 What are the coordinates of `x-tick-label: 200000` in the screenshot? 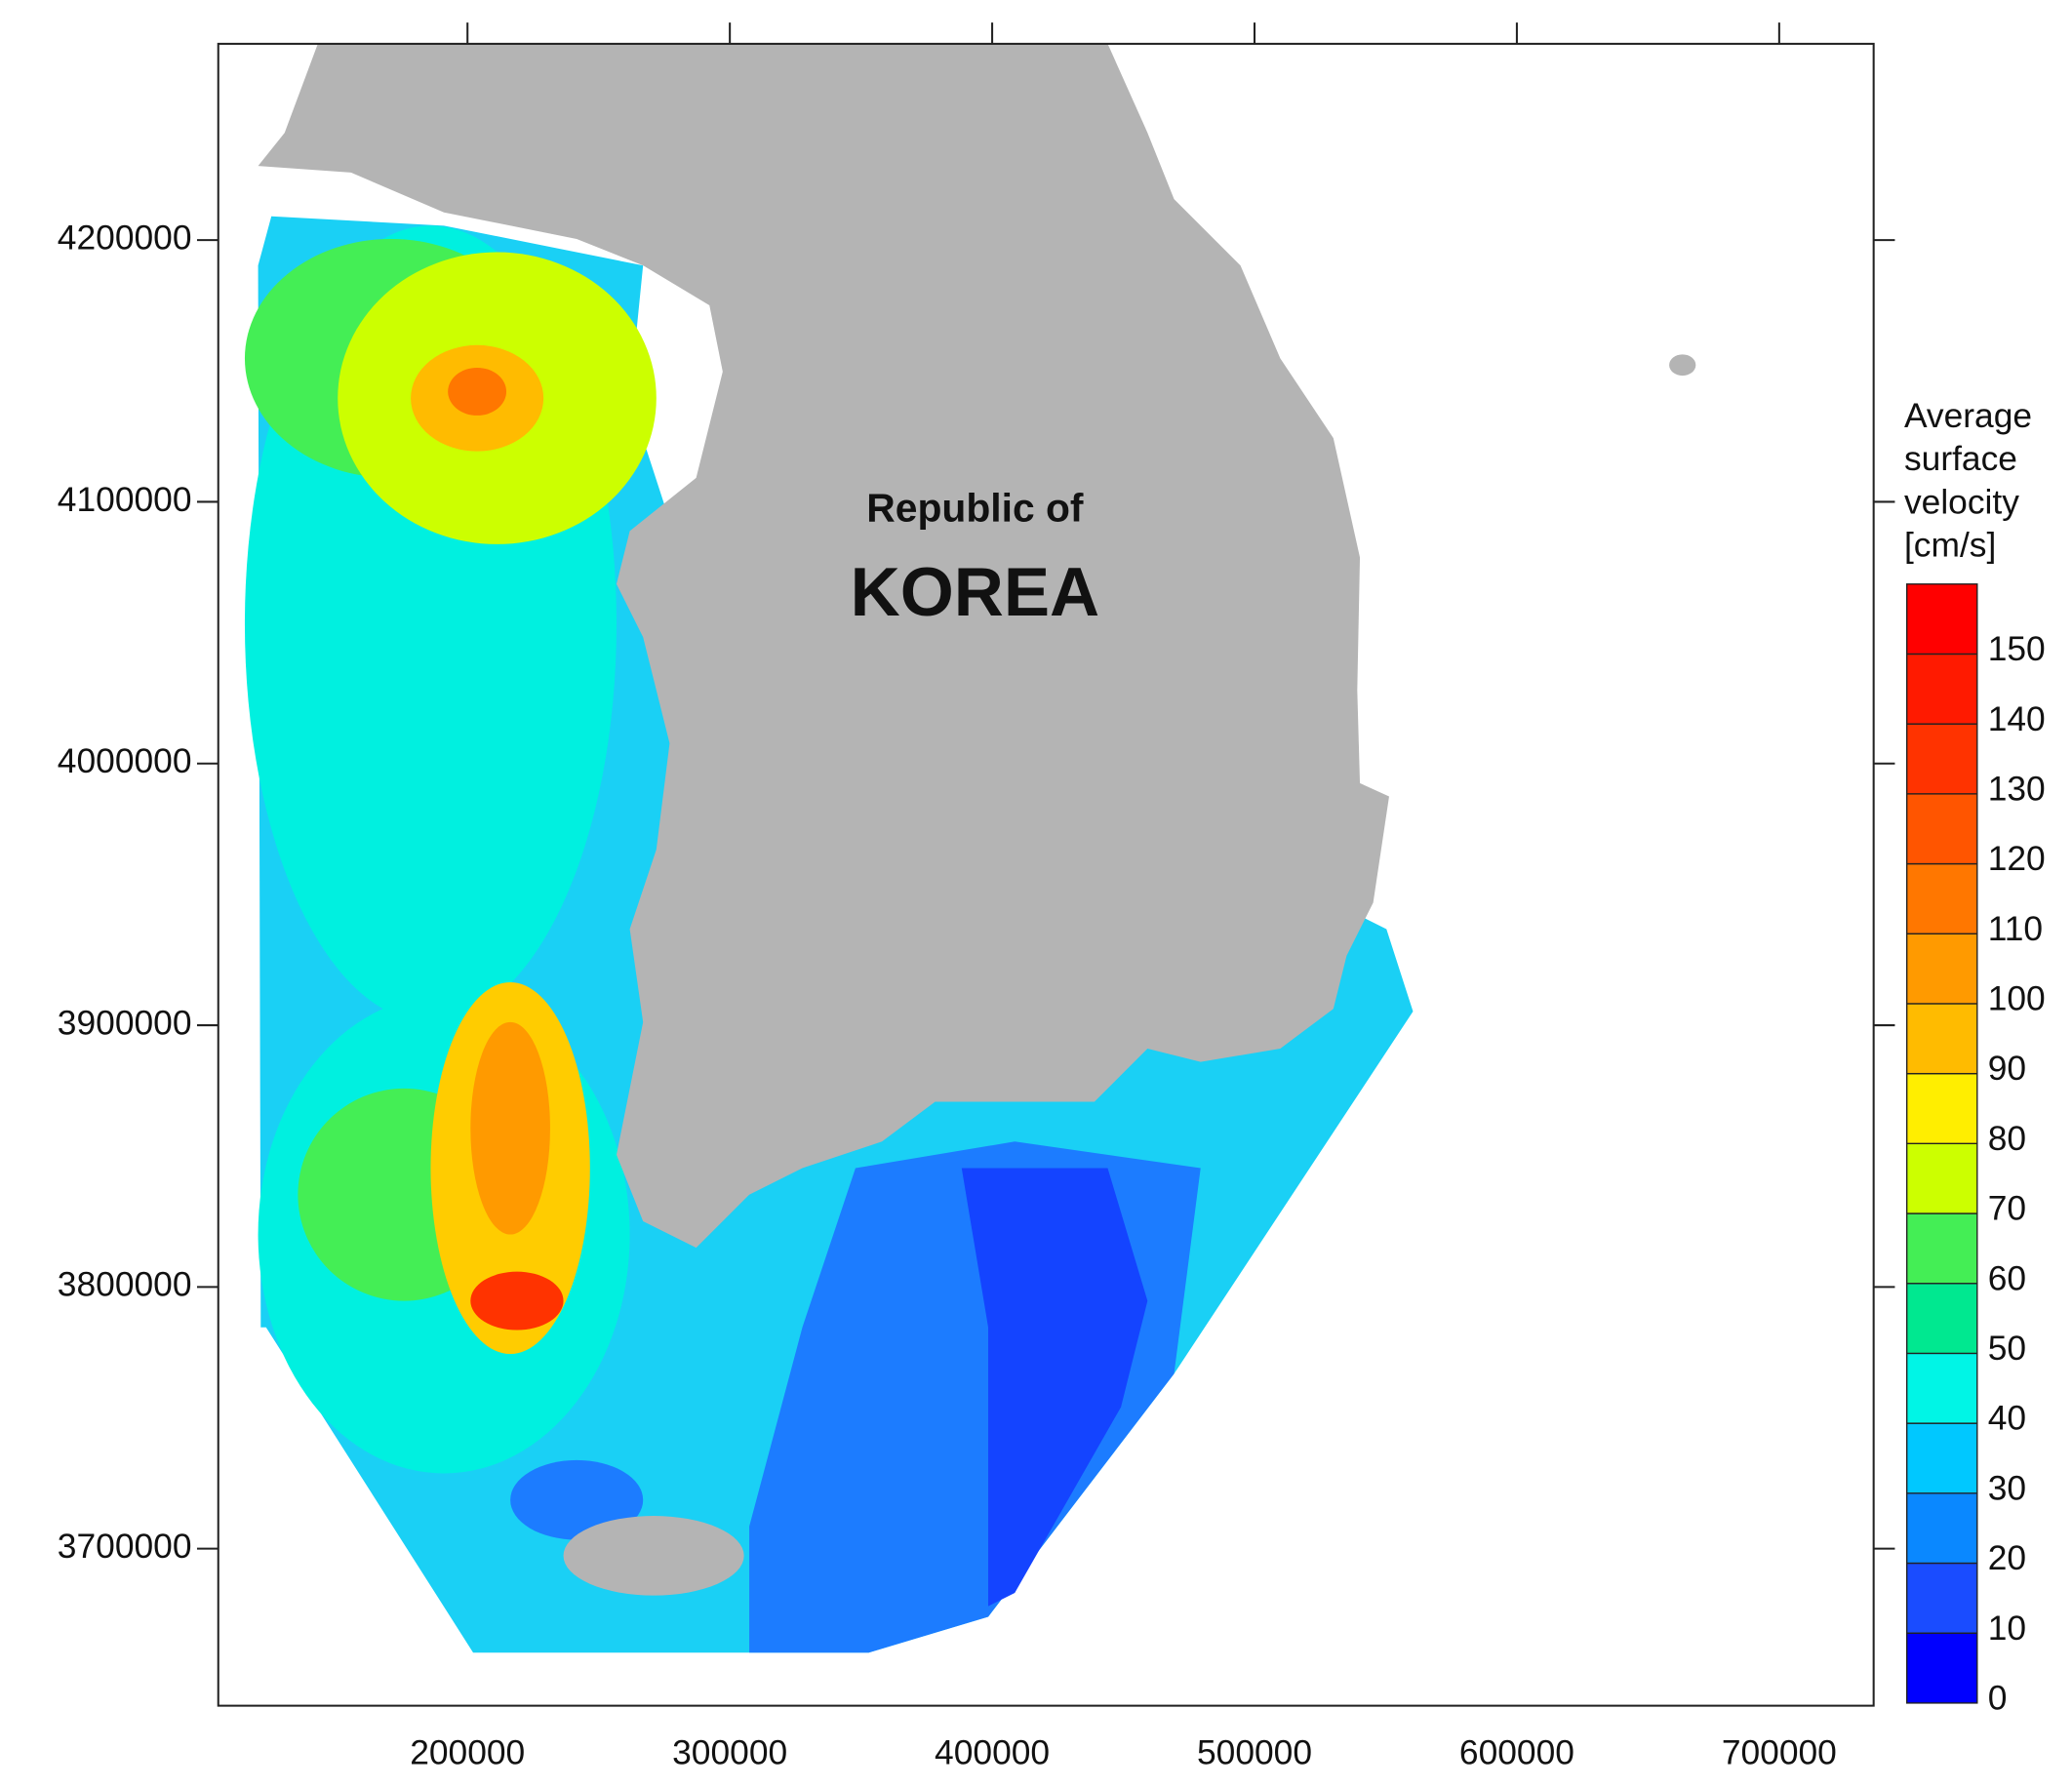 It's located at (467, 1752).